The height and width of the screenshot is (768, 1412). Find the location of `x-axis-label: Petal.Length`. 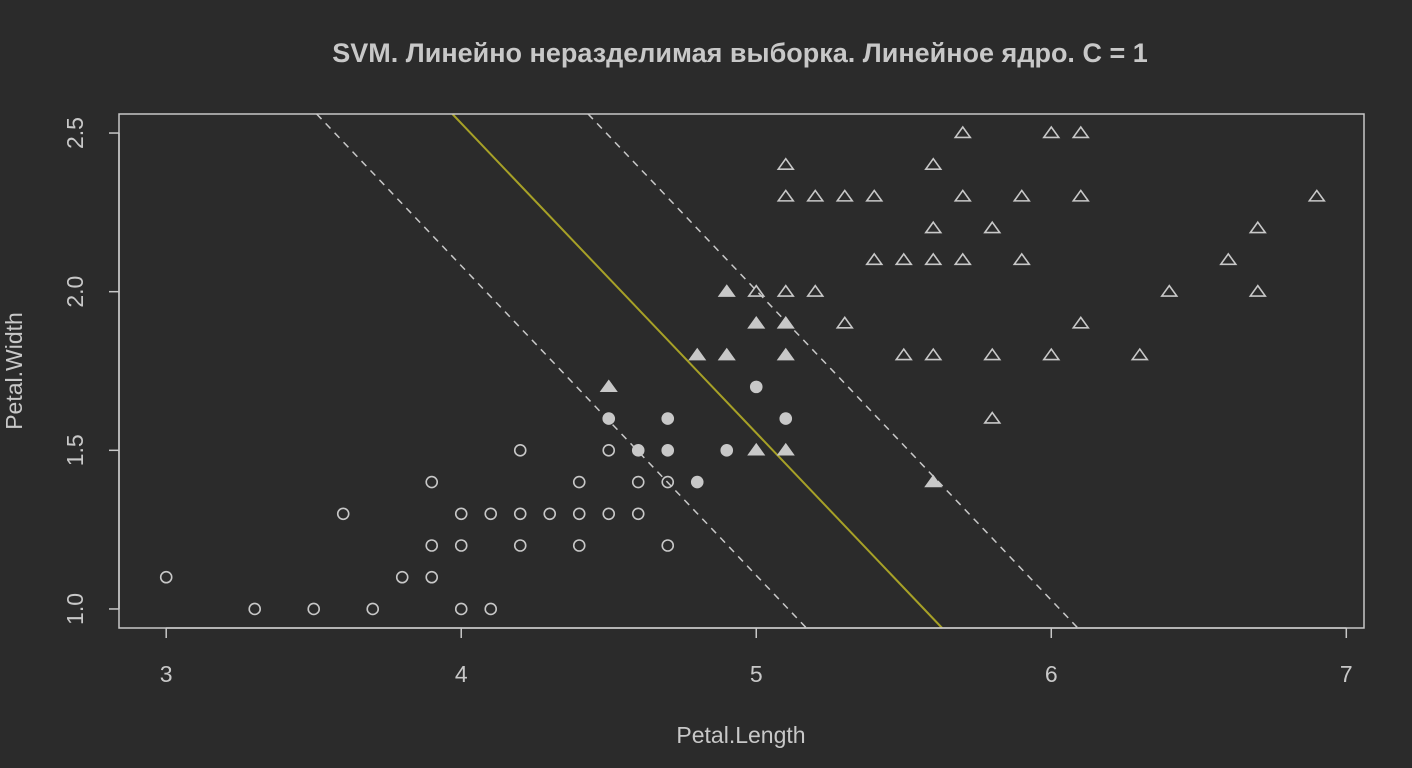

x-axis-label: Petal.Length is located at coordinates (740, 735).